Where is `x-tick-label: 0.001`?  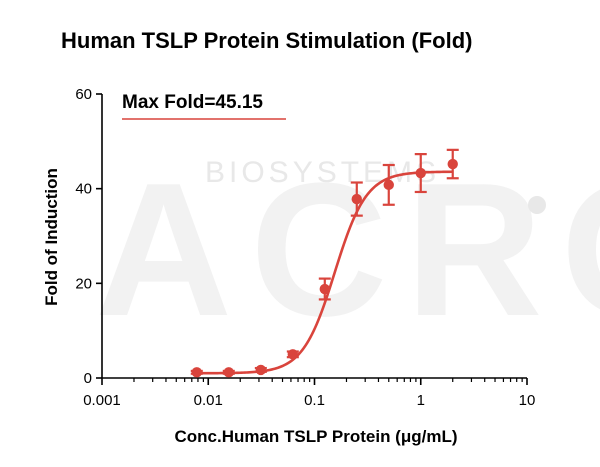
x-tick-label: 0.001 is located at coordinates (102, 400).